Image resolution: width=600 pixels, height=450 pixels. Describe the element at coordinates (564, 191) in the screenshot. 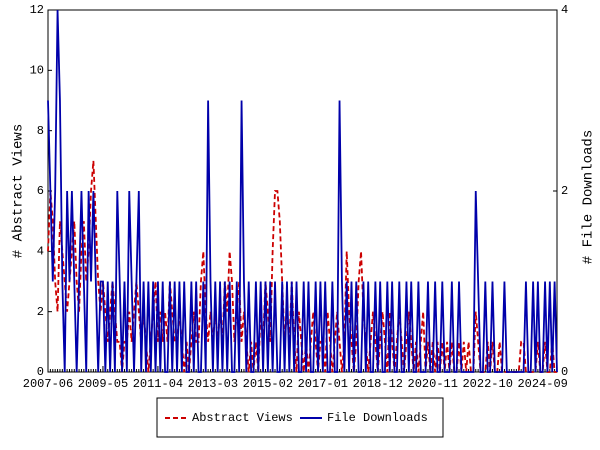

I see `y2-tick-label: 2` at that location.